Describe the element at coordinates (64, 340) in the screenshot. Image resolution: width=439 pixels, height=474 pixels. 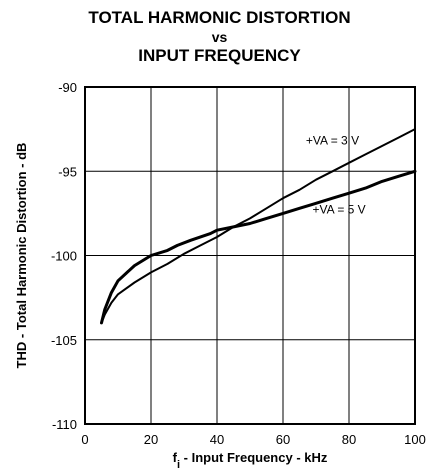
I see `y-tick-label: -105` at that location.